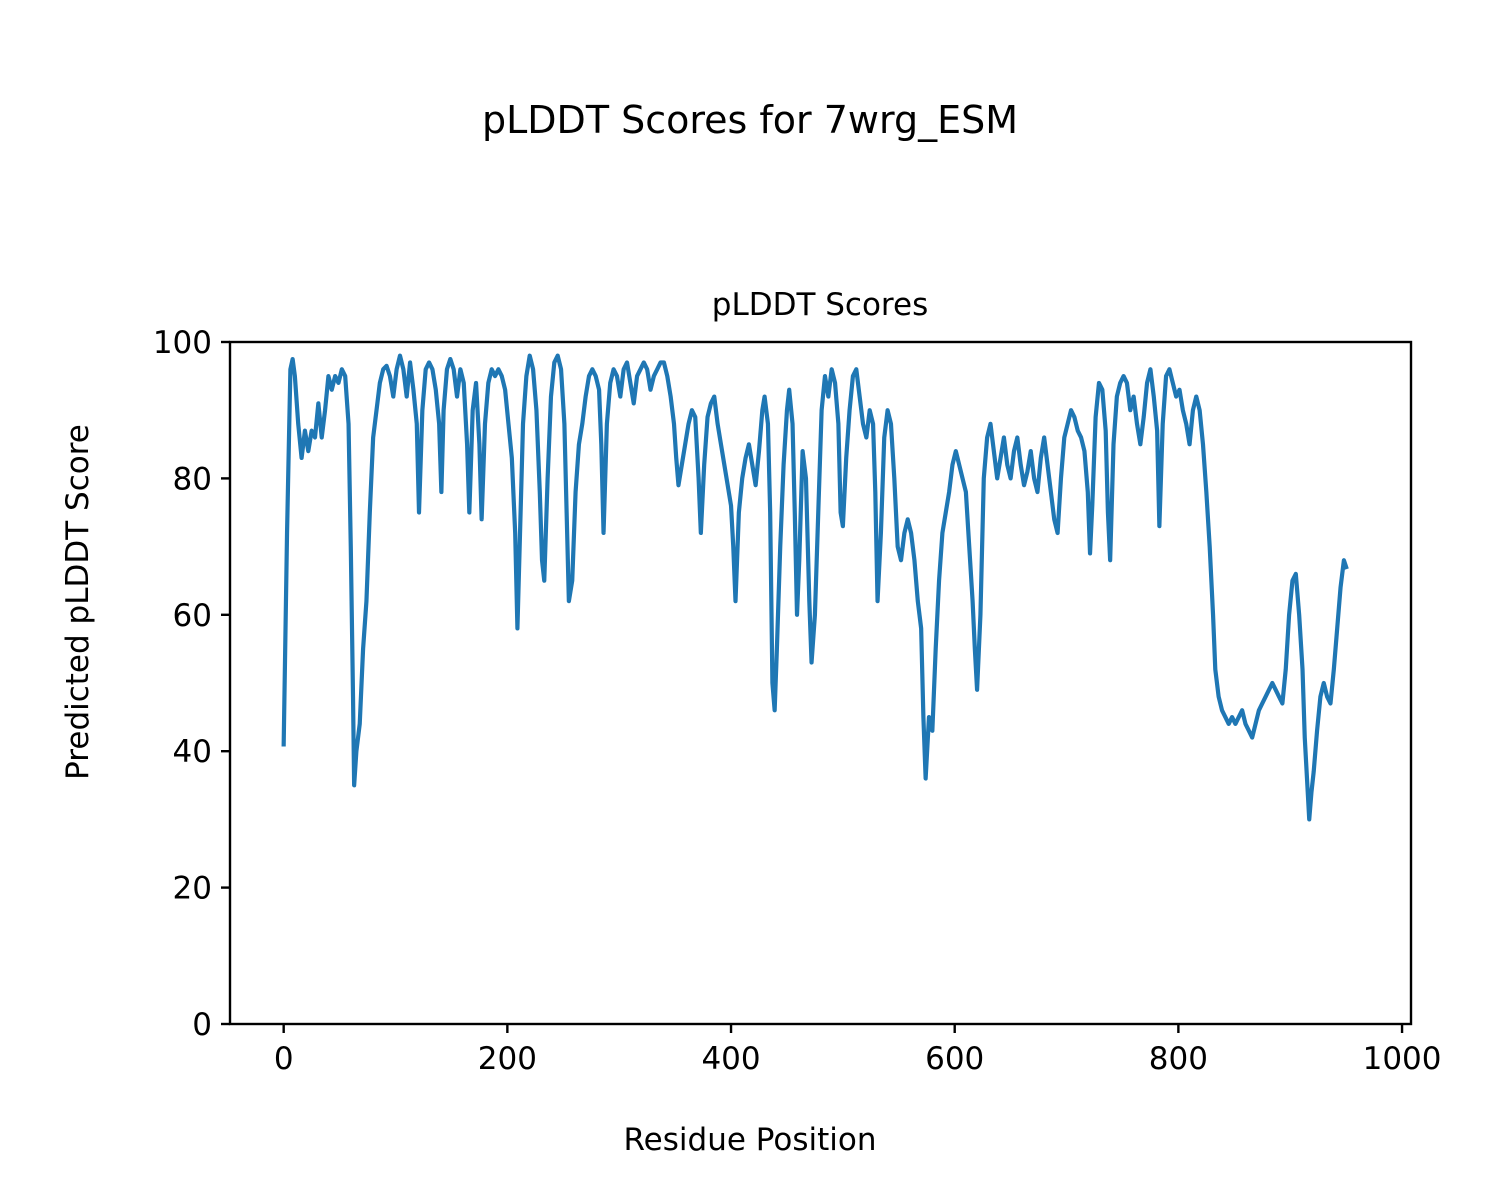 The width and height of the screenshot is (1500, 1200). I want to click on y-tick-label: 80, so click(192, 479).